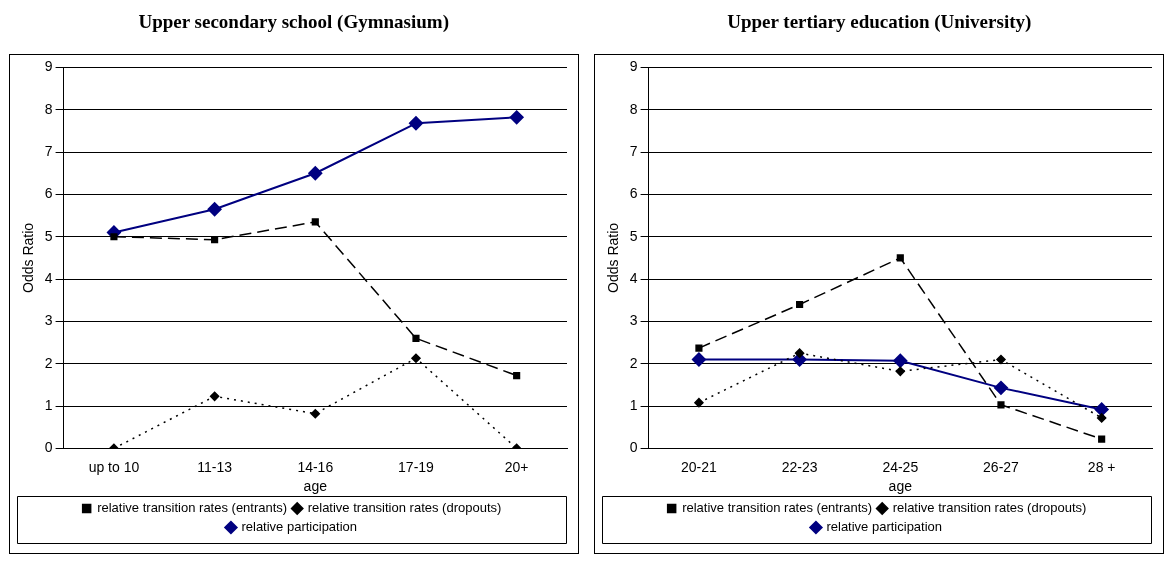  What do you see at coordinates (879, 22) in the screenshot?
I see `chart-title: Upper tertiary education (University)` at bounding box center [879, 22].